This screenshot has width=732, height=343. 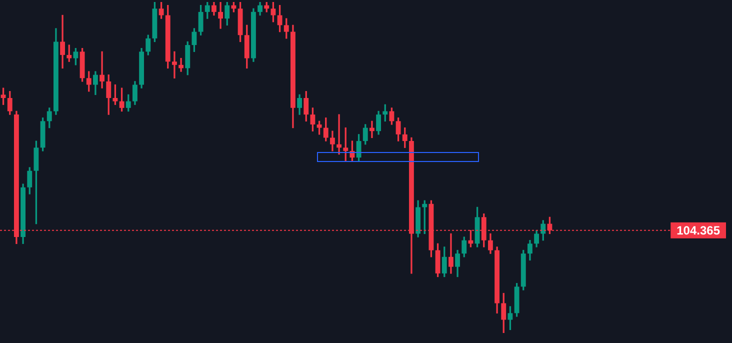 I want to click on text: 104.365, so click(x=698, y=231).